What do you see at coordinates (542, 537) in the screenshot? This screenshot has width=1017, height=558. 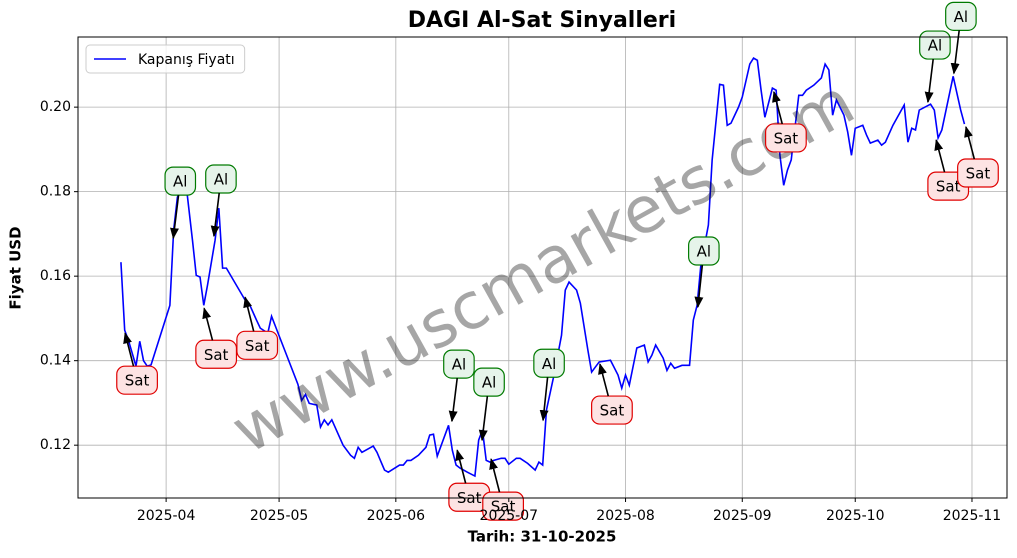 I see `x-axis-label: Tarih: 31-10-2025` at bounding box center [542, 537].